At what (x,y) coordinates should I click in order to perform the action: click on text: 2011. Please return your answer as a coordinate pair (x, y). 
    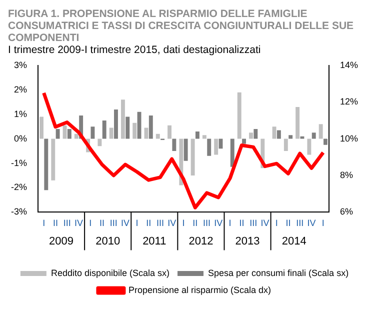
    Looking at the image, I should click on (154, 242).